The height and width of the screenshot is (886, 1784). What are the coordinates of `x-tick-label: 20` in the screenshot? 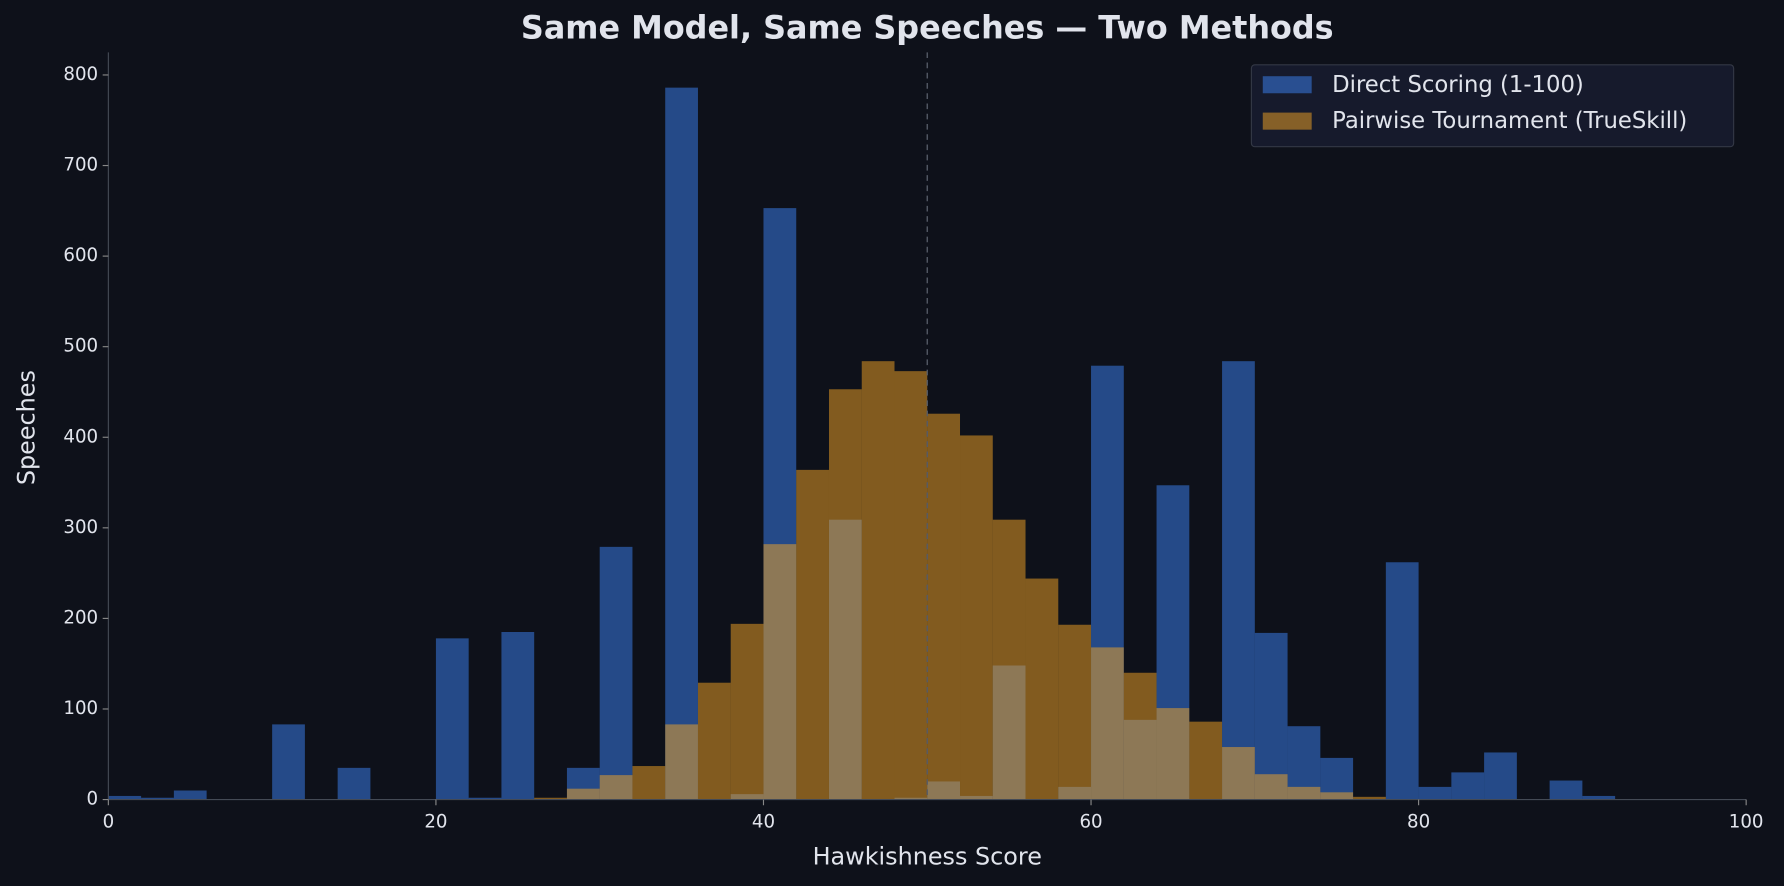 It's located at (435, 821).